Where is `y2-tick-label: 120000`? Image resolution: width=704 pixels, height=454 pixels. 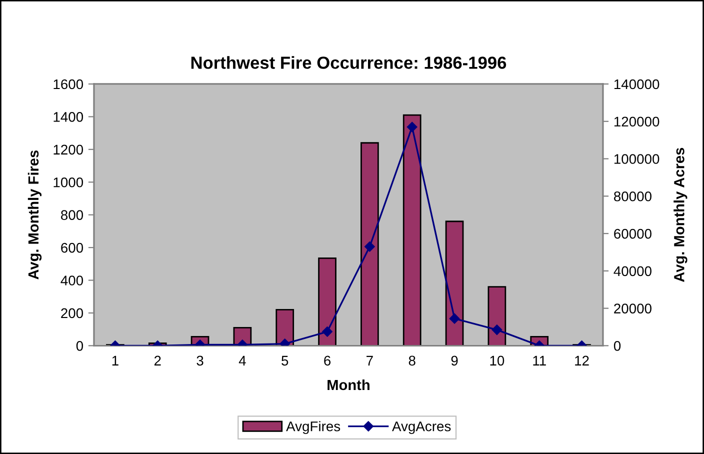
y2-tick-label: 120000 is located at coordinates (637, 121).